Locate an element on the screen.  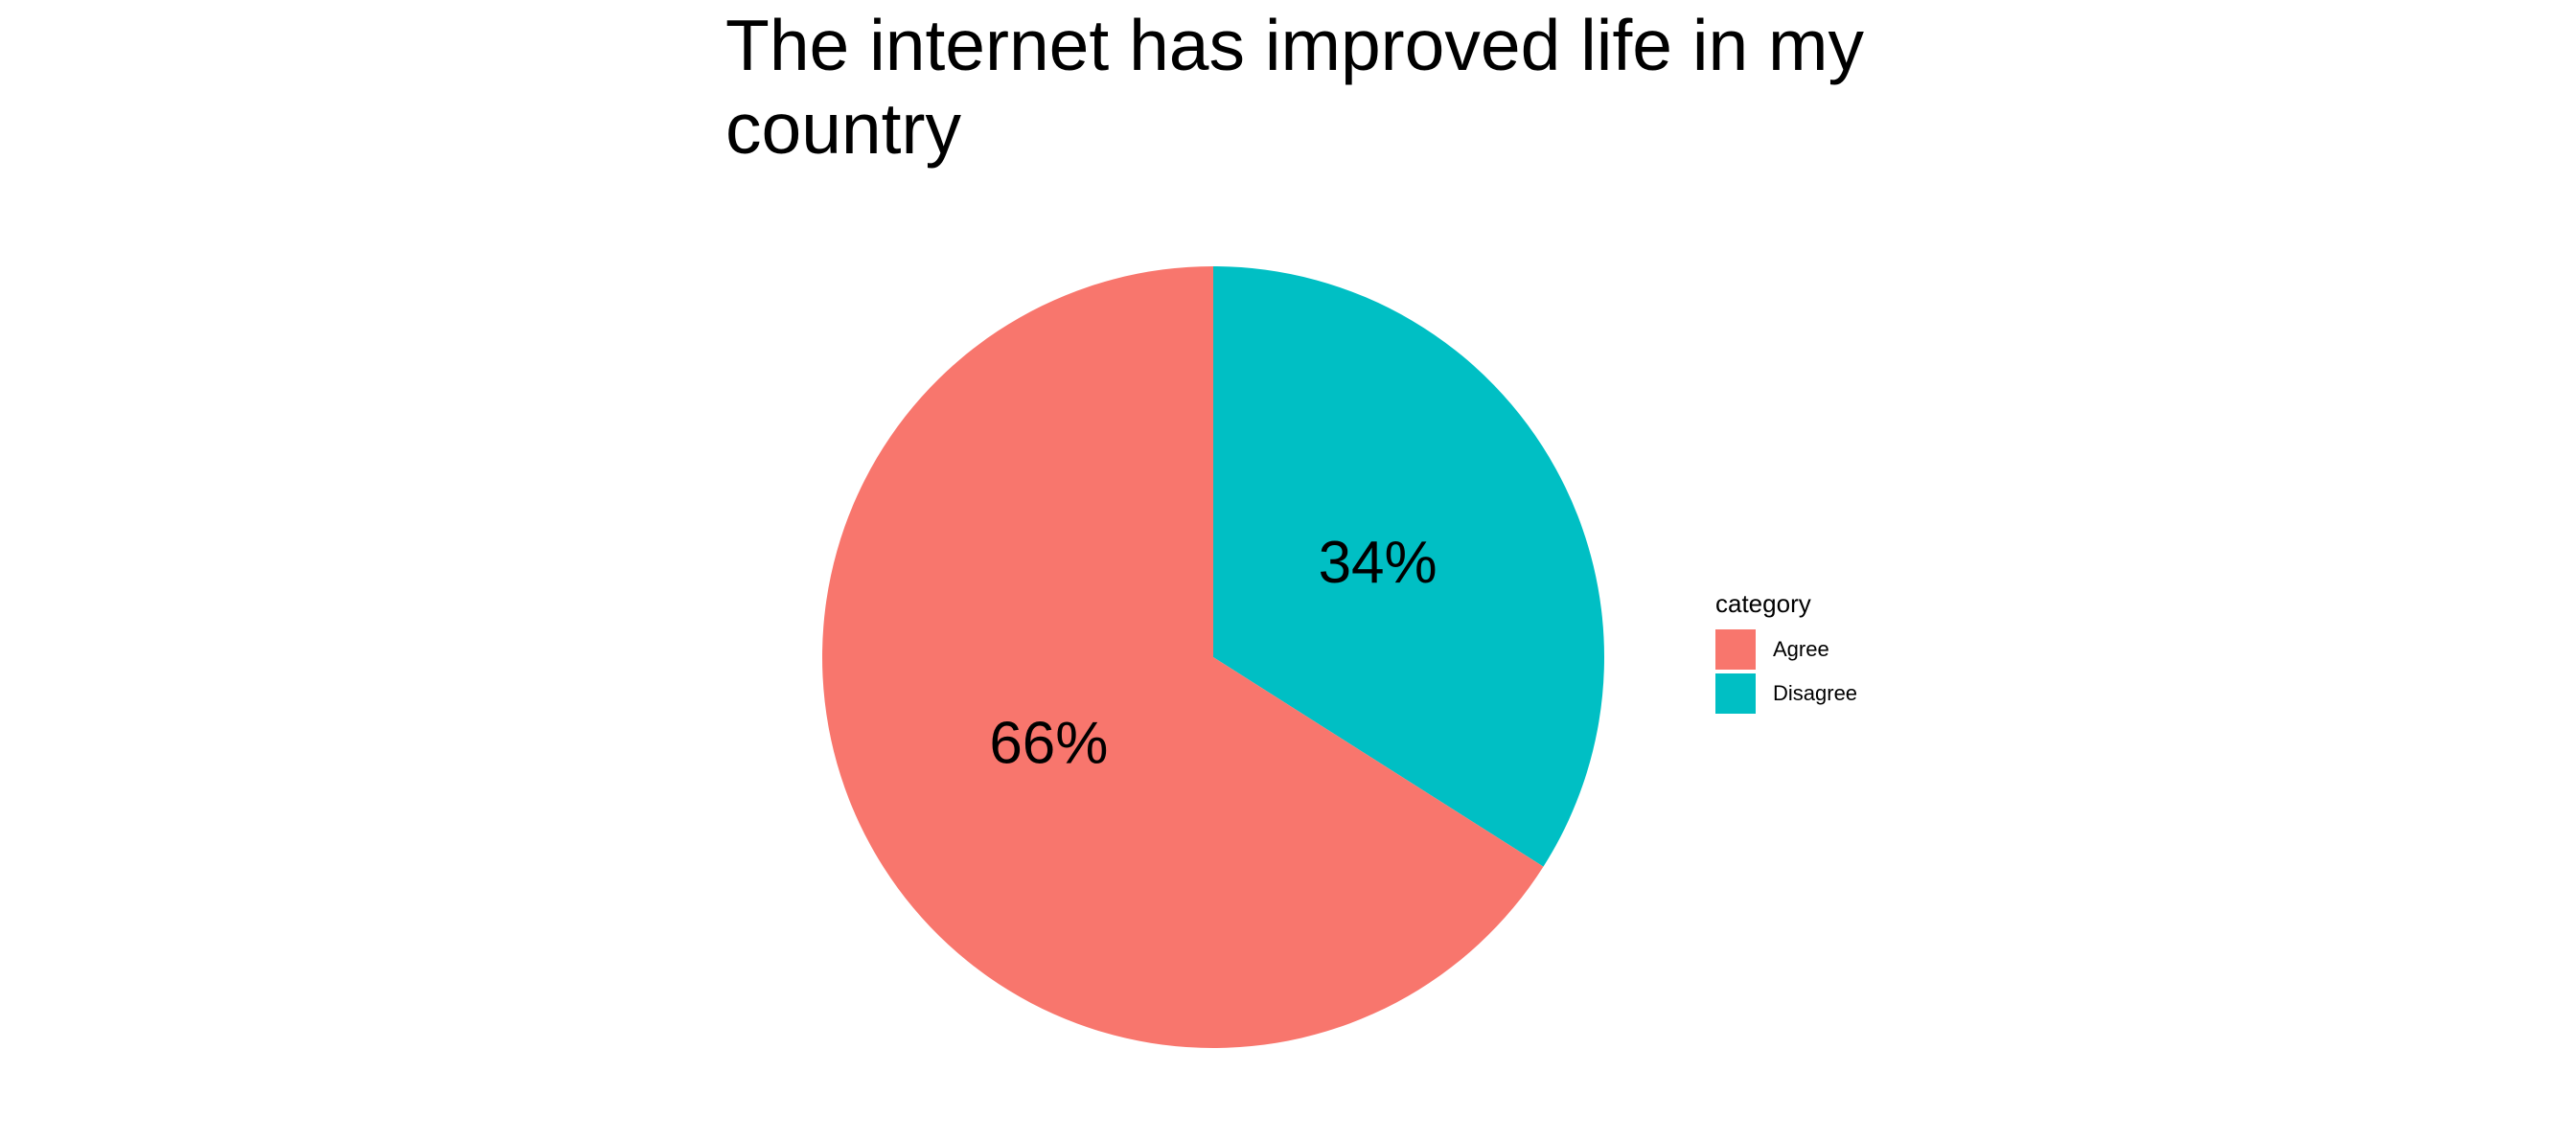
legend: category Agree Disagree is located at coordinates (1786, 652).